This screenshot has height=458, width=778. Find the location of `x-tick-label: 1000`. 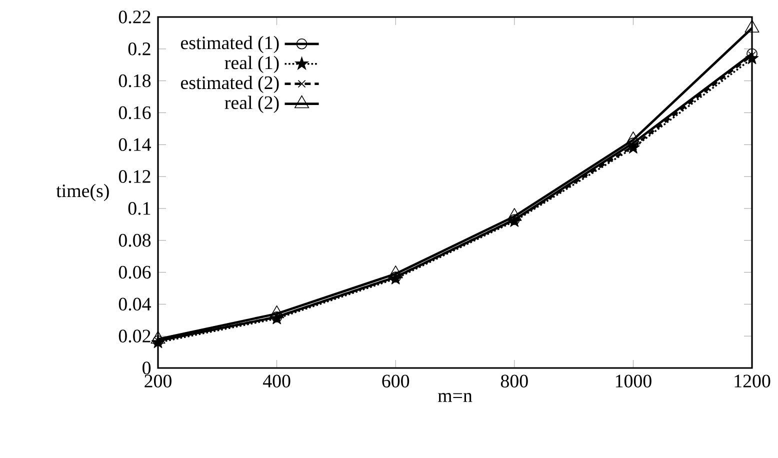

x-tick-label: 1000 is located at coordinates (634, 381).